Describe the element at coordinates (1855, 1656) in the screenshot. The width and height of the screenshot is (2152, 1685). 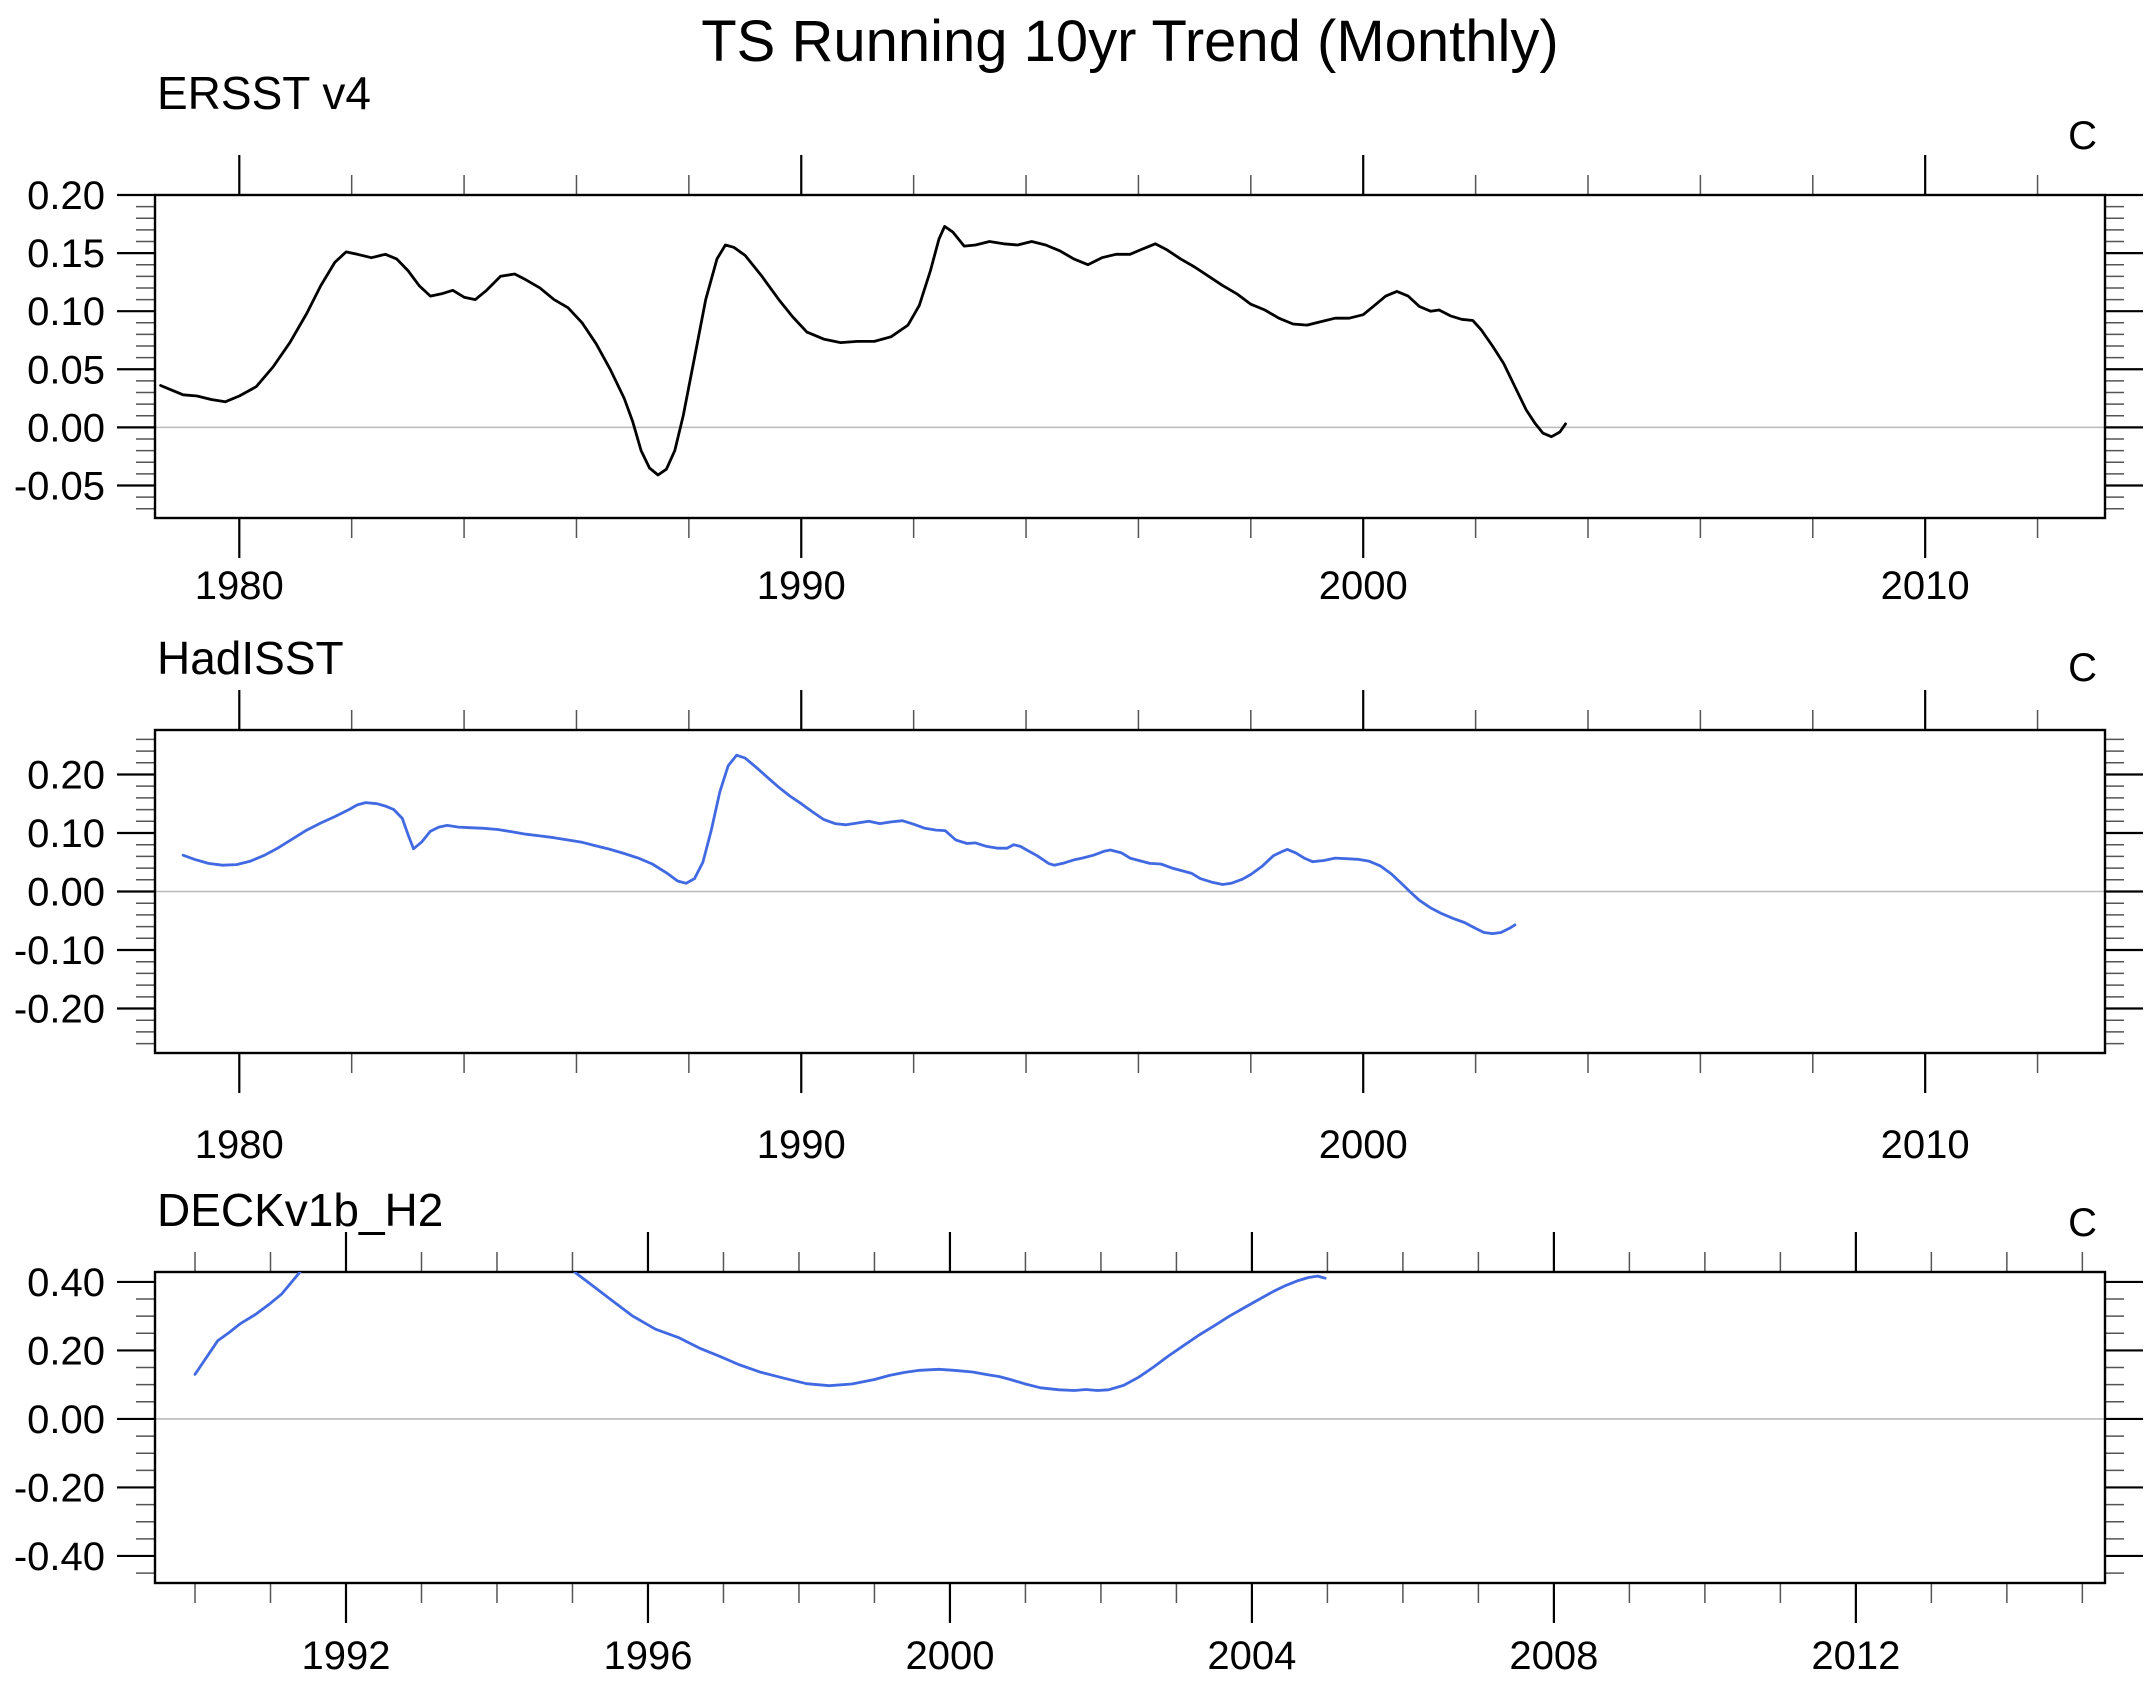
I see `x-axis-tick-label: 2012` at that location.